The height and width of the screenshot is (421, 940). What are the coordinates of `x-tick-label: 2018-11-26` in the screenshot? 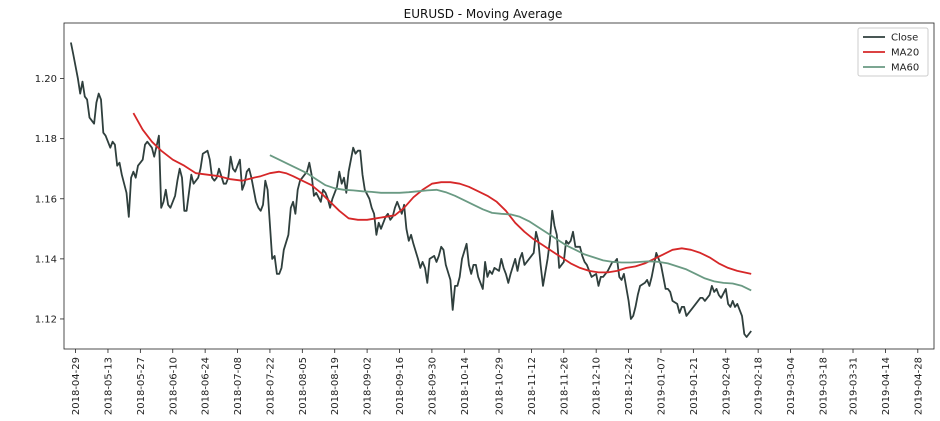 It's located at (564, 386).